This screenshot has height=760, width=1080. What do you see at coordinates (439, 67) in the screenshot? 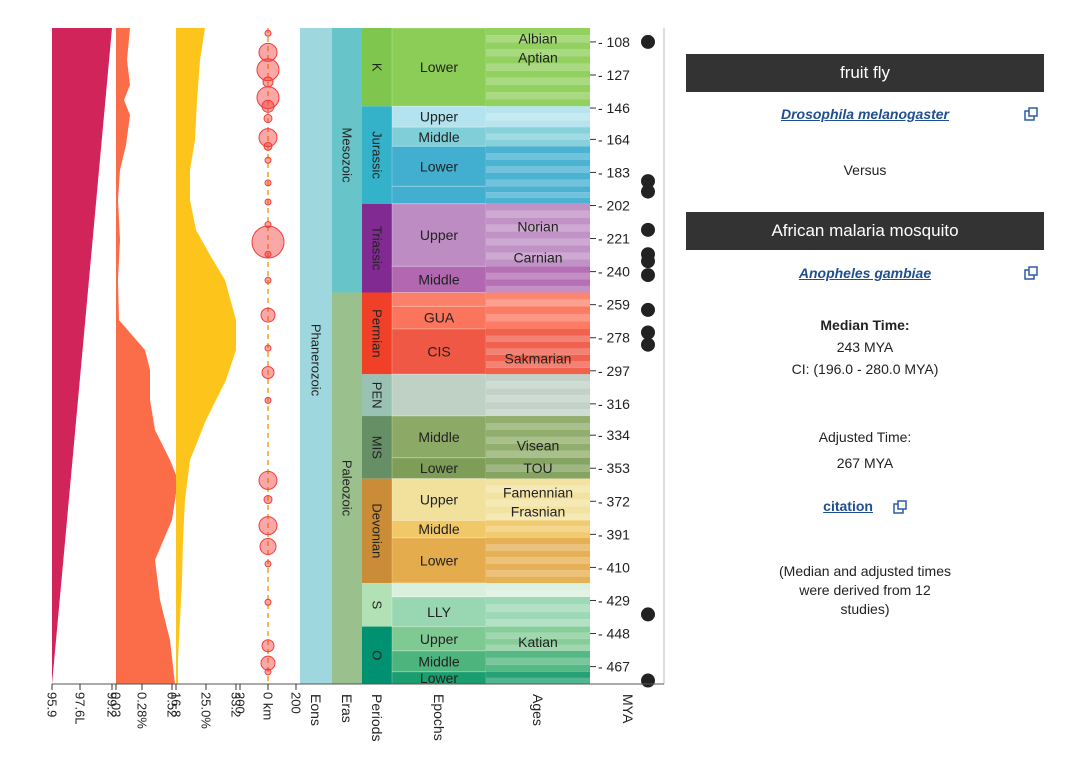
I see `epoch-label: Lower` at bounding box center [439, 67].